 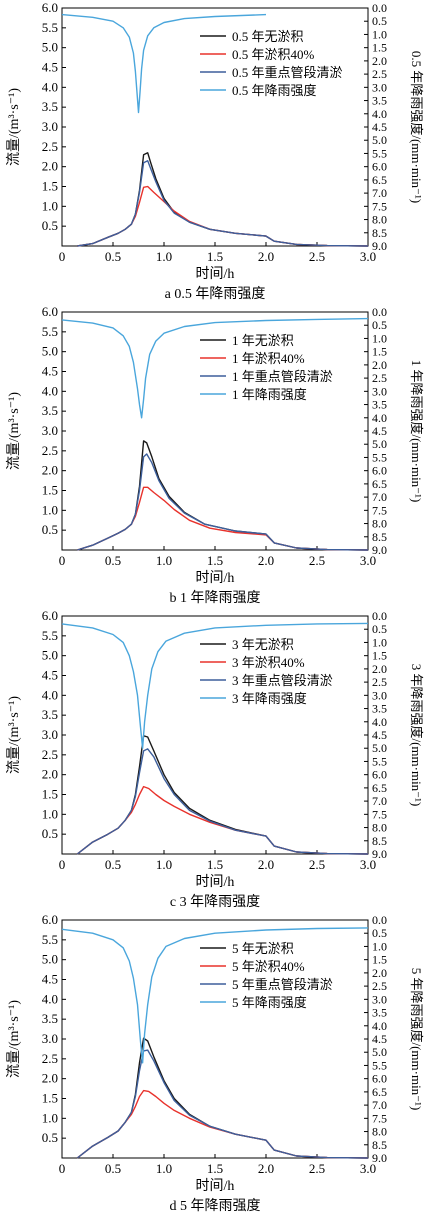 What do you see at coordinates (215, 1186) in the screenshot?
I see `x-axis-title: 时间/h` at bounding box center [215, 1186].